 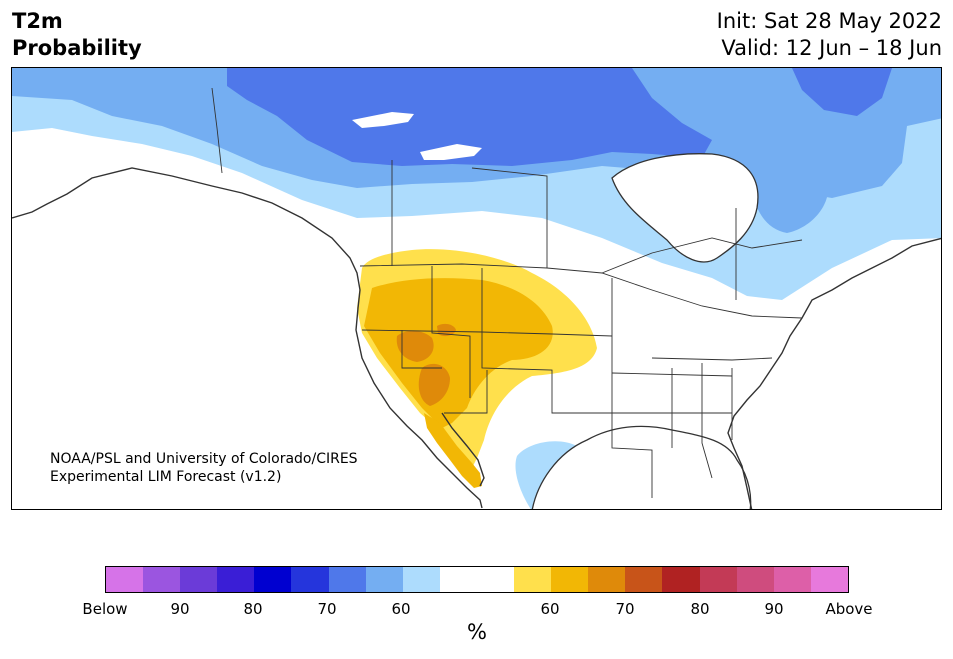 What do you see at coordinates (849, 609) in the screenshot?
I see `colorbar-tick-label: Above` at bounding box center [849, 609].